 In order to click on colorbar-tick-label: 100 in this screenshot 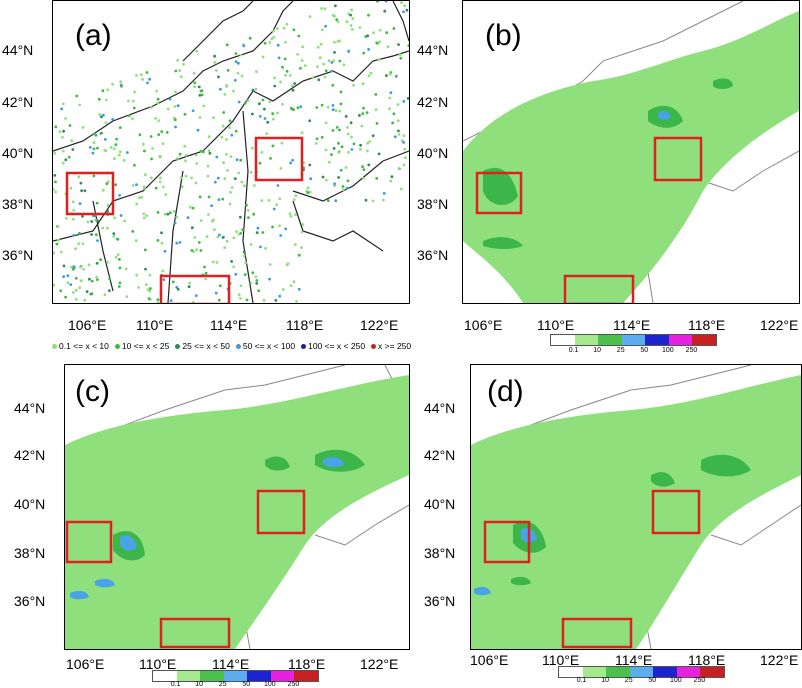, I will do `click(668, 350)`.